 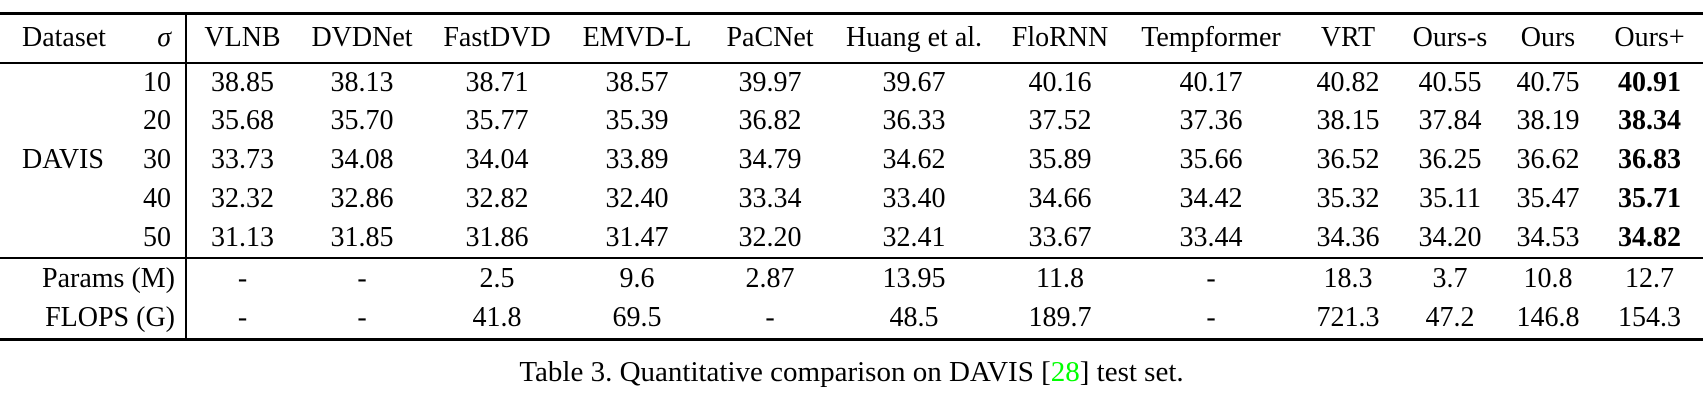 I want to click on col-header-method: FastDVD, so click(x=497, y=38).